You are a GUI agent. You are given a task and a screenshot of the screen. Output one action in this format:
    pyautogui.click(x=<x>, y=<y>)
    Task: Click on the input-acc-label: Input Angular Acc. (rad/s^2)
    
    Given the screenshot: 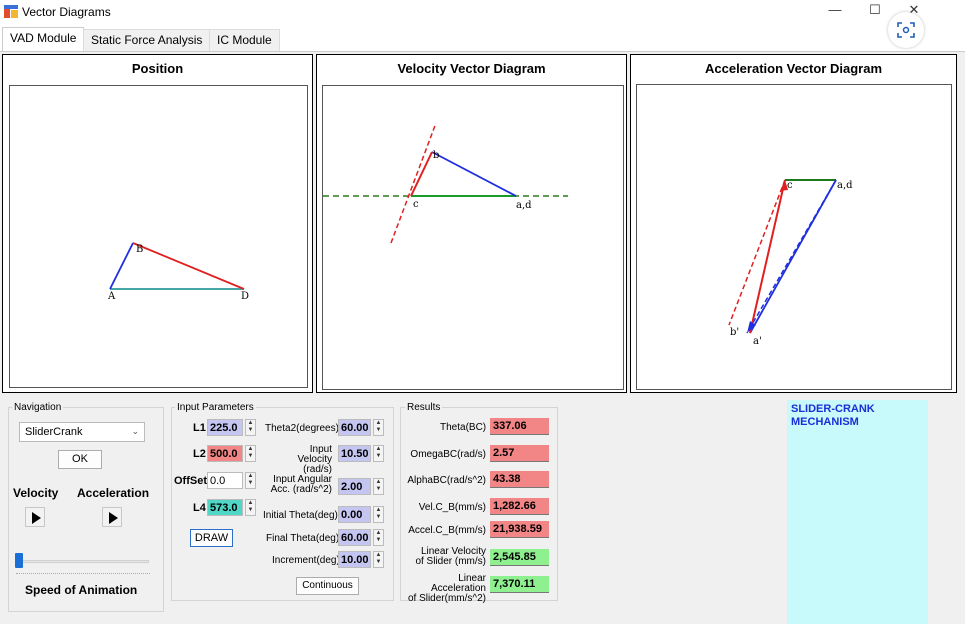 What is the action you would take?
    pyautogui.click(x=301, y=484)
    